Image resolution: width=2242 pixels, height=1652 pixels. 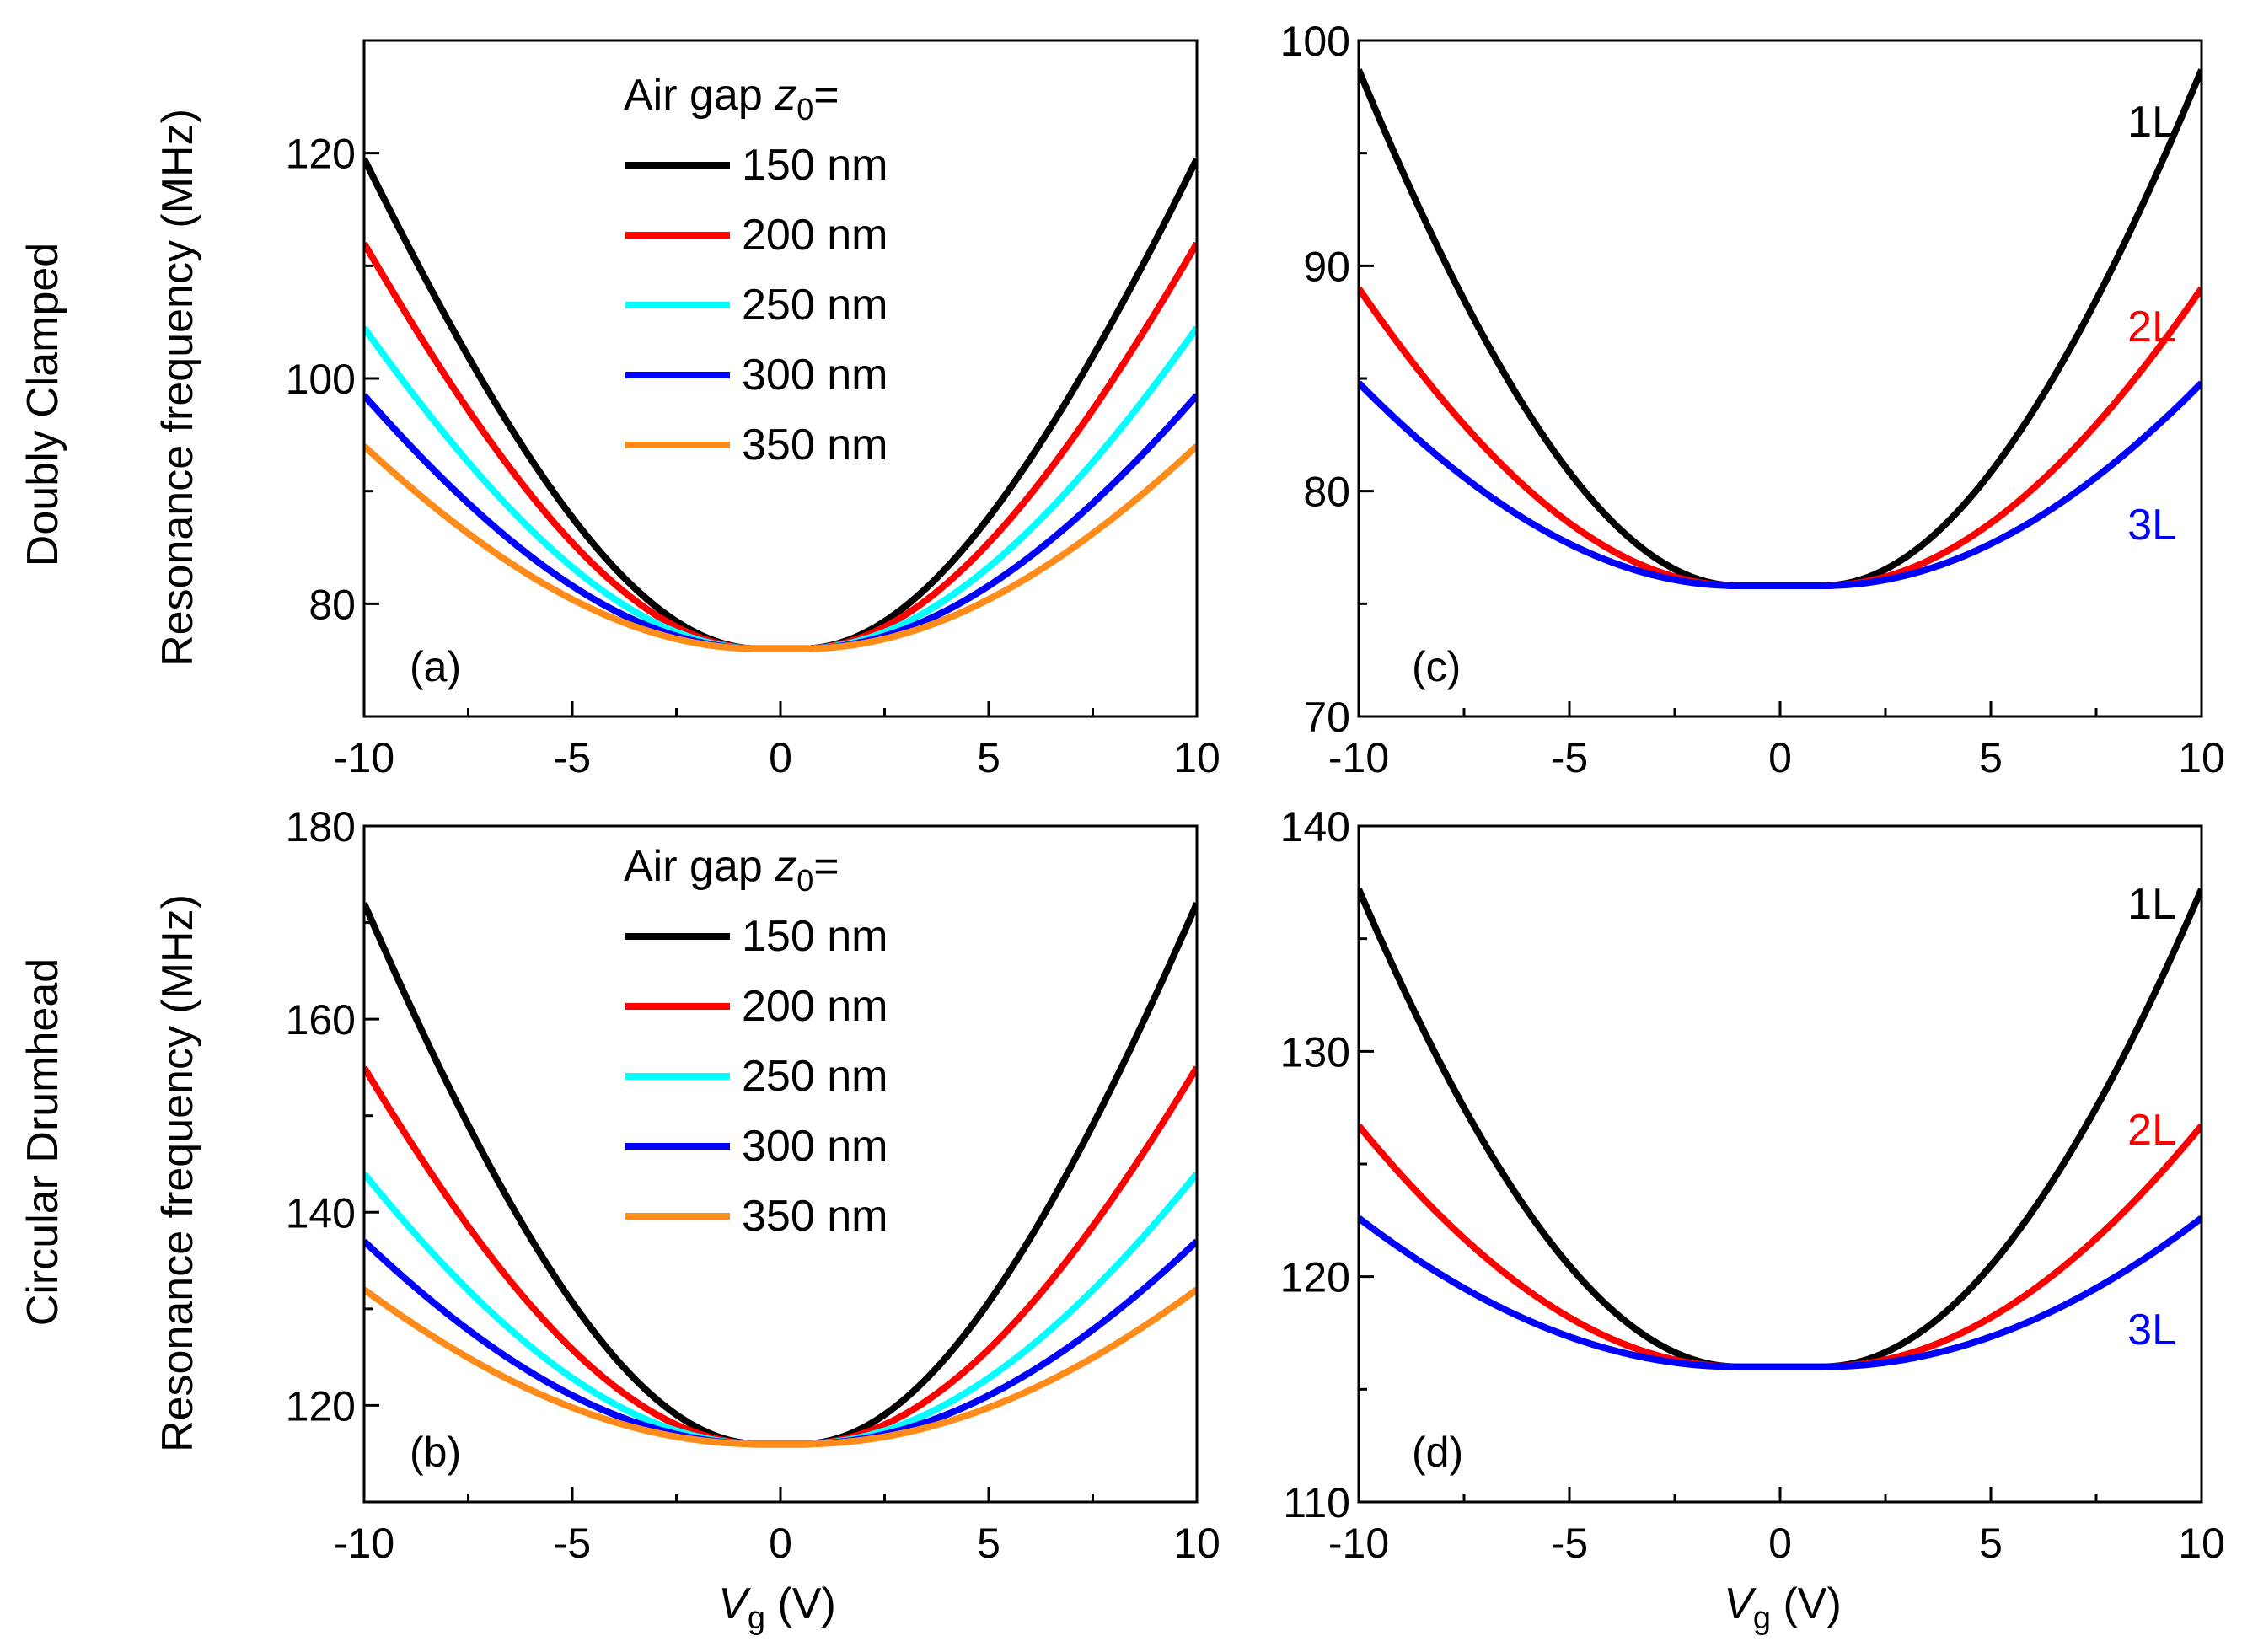 What do you see at coordinates (177, 1173) in the screenshot?
I see `ylabel-bottom: Resonance frequency (MHz)` at bounding box center [177, 1173].